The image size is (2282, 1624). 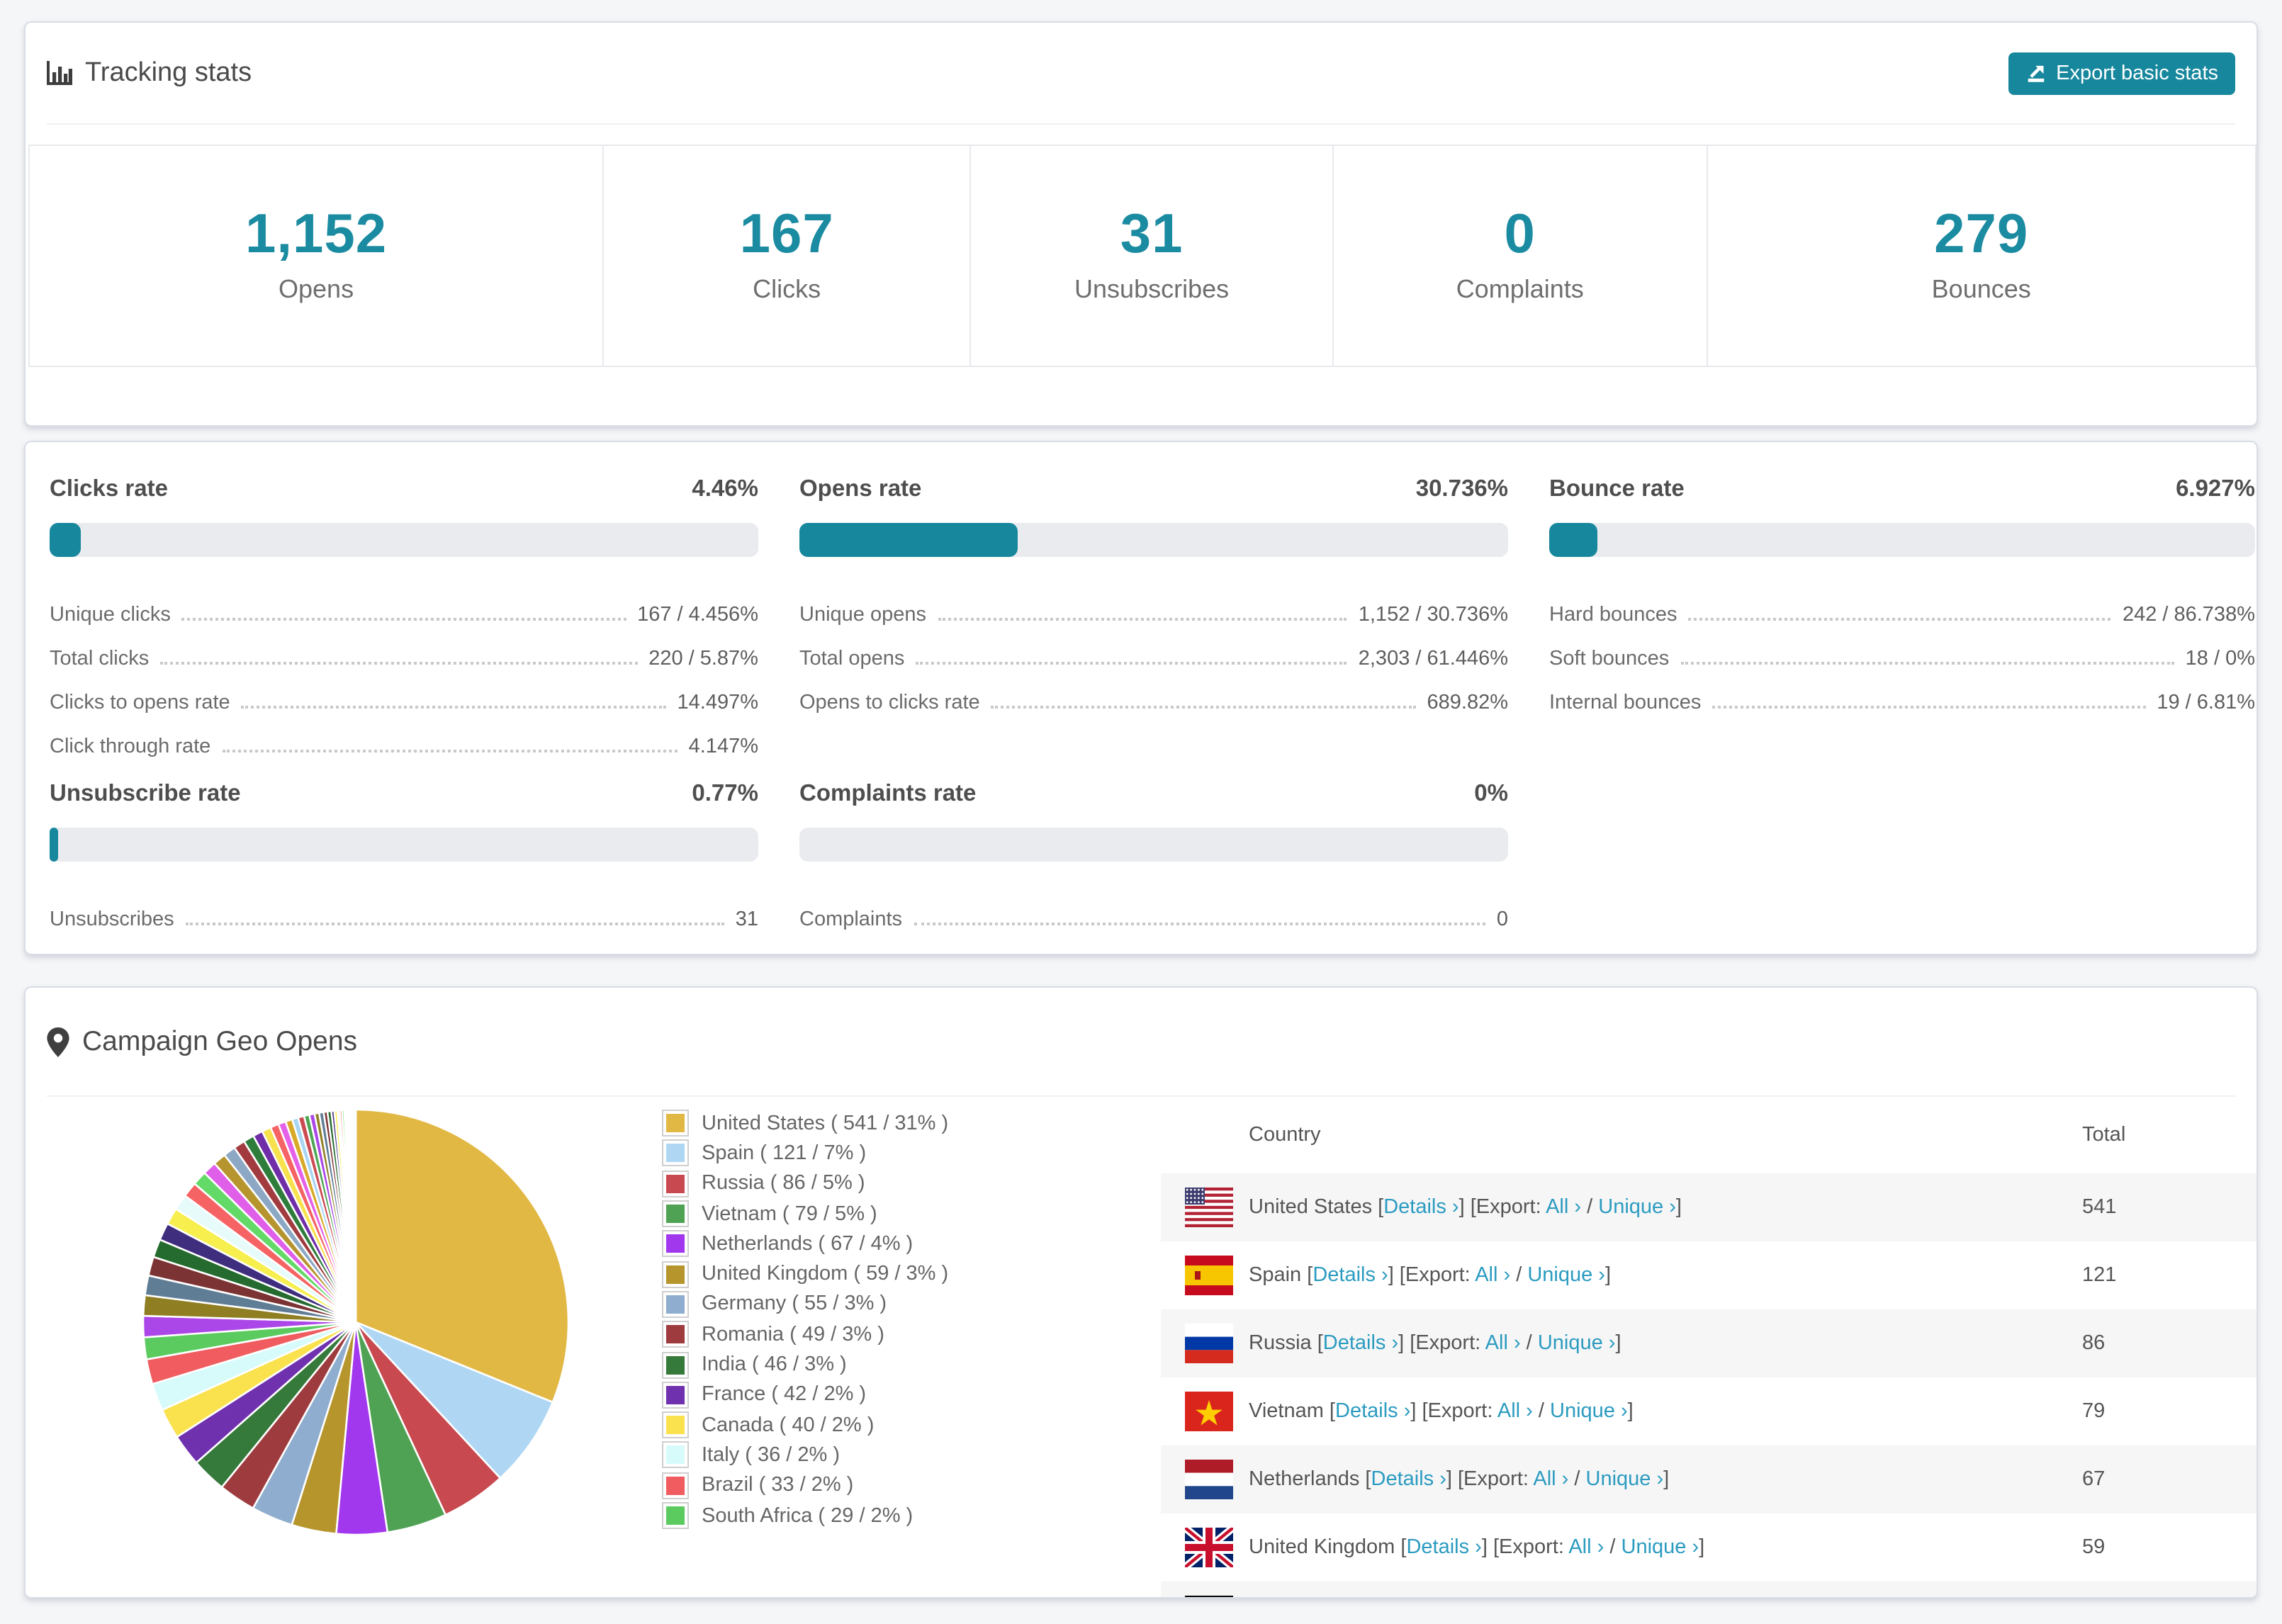 I want to click on stat-value: 0, so click(x=1520, y=235).